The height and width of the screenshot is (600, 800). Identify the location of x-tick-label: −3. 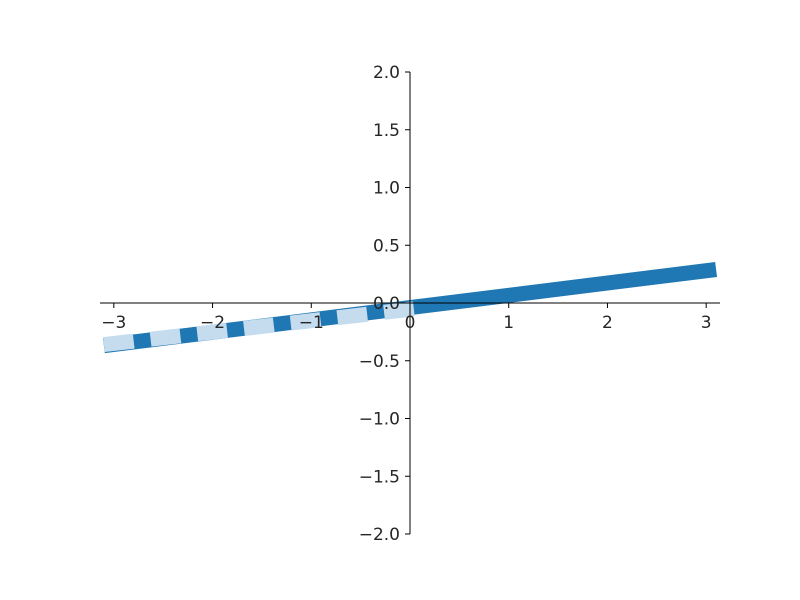
(113, 323).